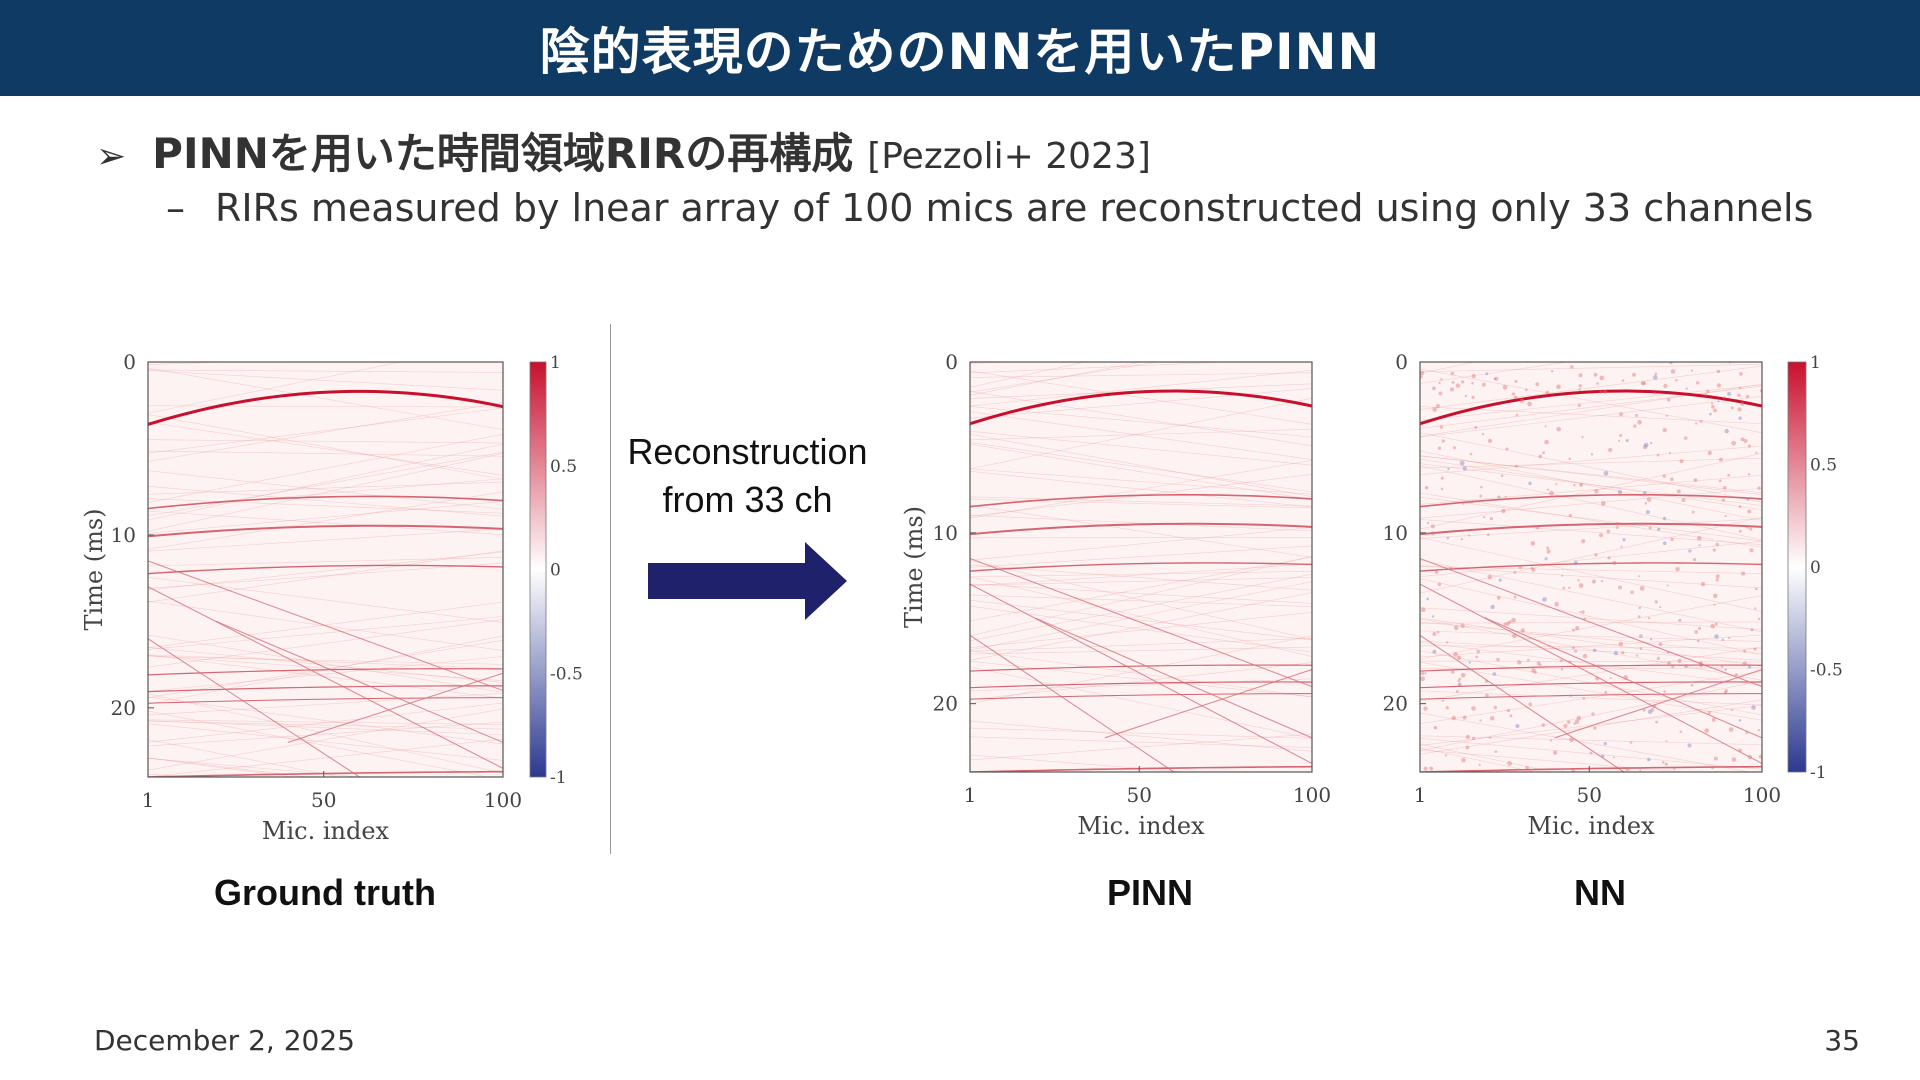  Describe the element at coordinates (1149, 892) in the screenshot. I see `pinn-caption: PINN` at that location.